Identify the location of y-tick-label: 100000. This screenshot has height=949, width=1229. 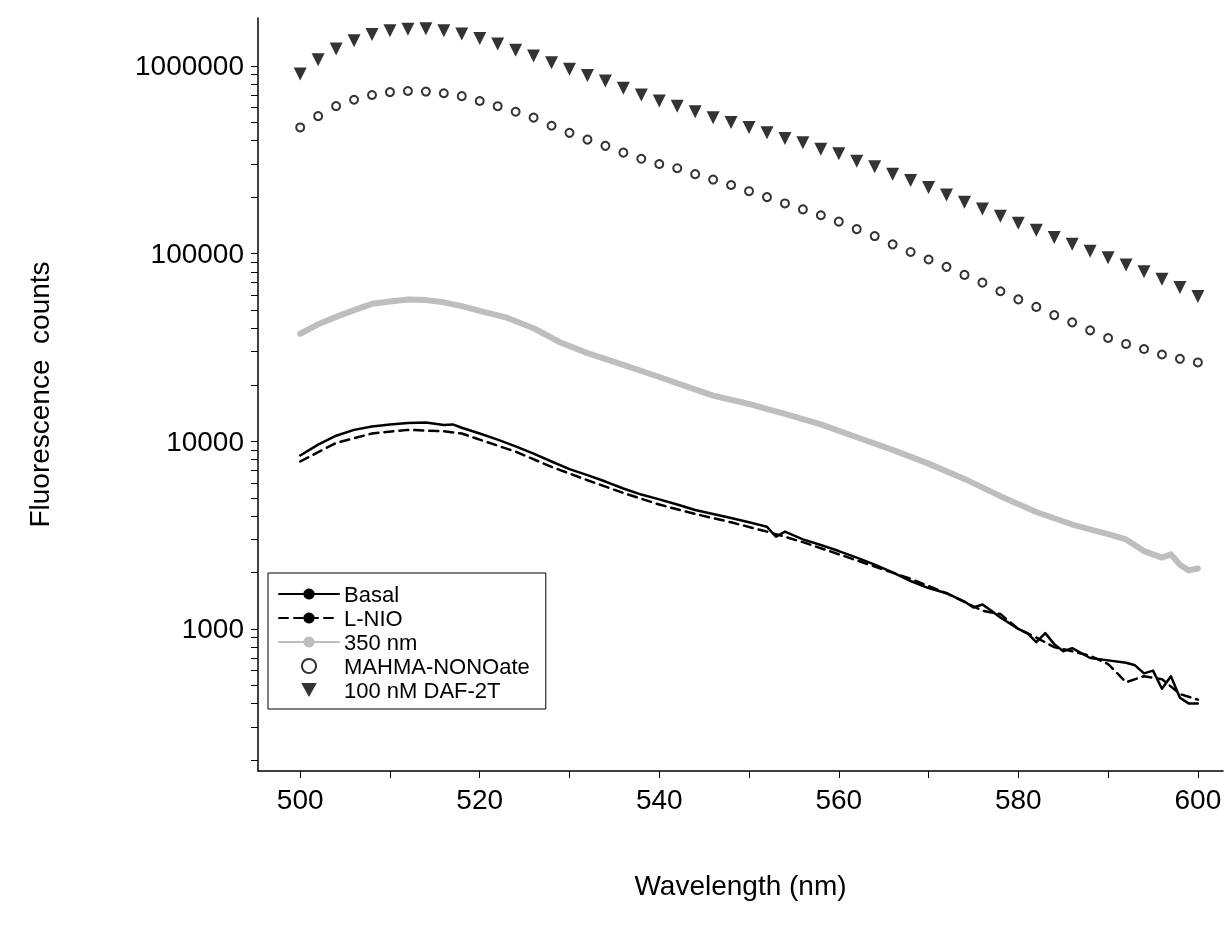
(197, 254).